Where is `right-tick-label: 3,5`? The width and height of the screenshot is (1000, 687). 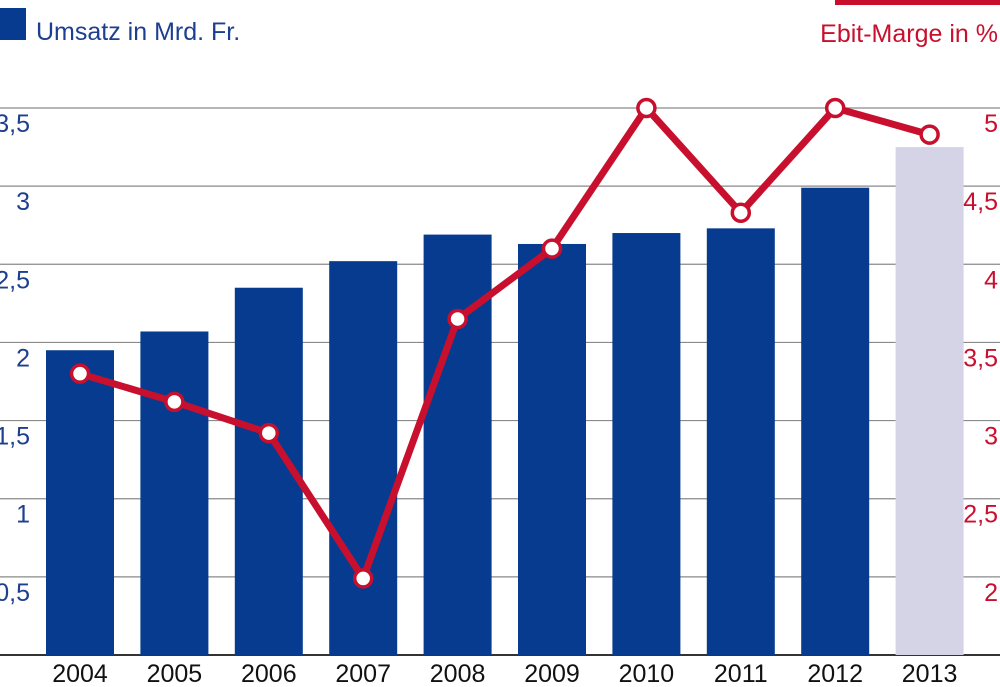 right-tick-label: 3,5 is located at coordinates (980, 358).